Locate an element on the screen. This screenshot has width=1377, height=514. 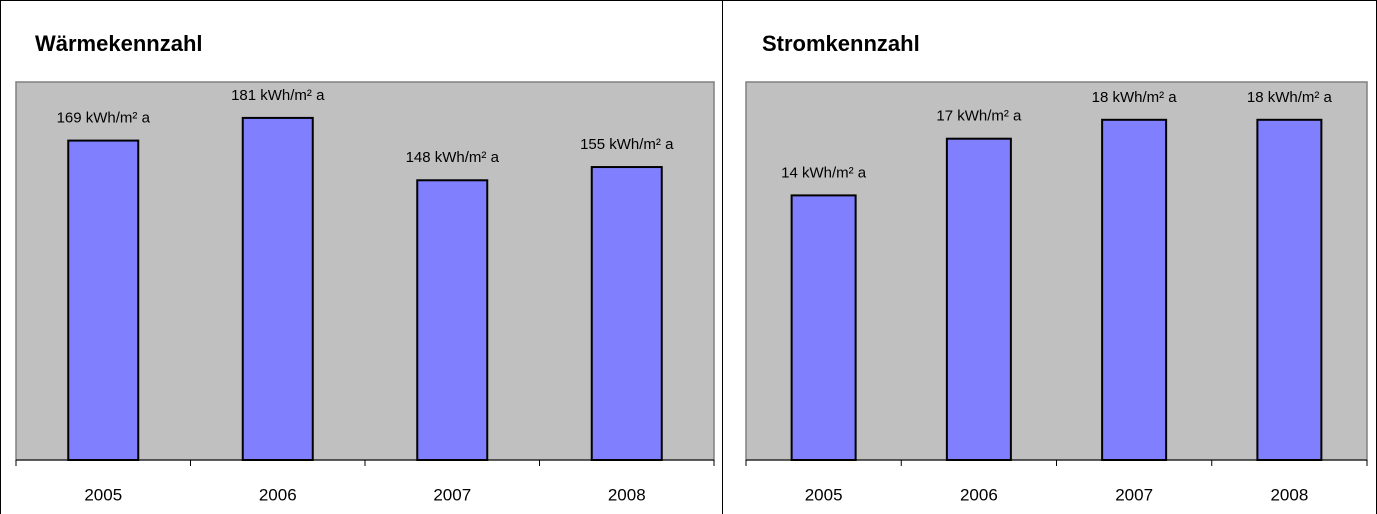
value-label: 14 kWh/m² a is located at coordinates (824, 172).